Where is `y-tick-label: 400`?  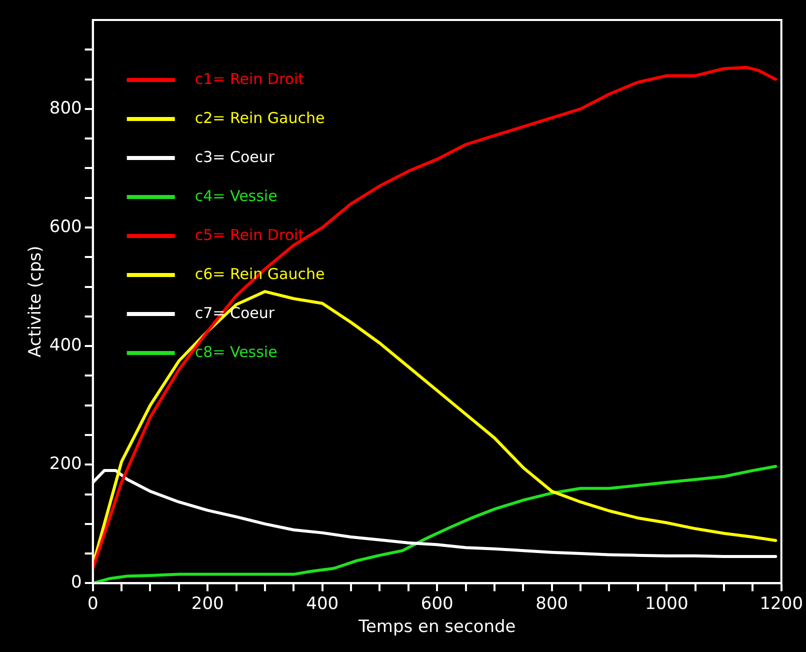 y-tick-label: 400 is located at coordinates (65, 345).